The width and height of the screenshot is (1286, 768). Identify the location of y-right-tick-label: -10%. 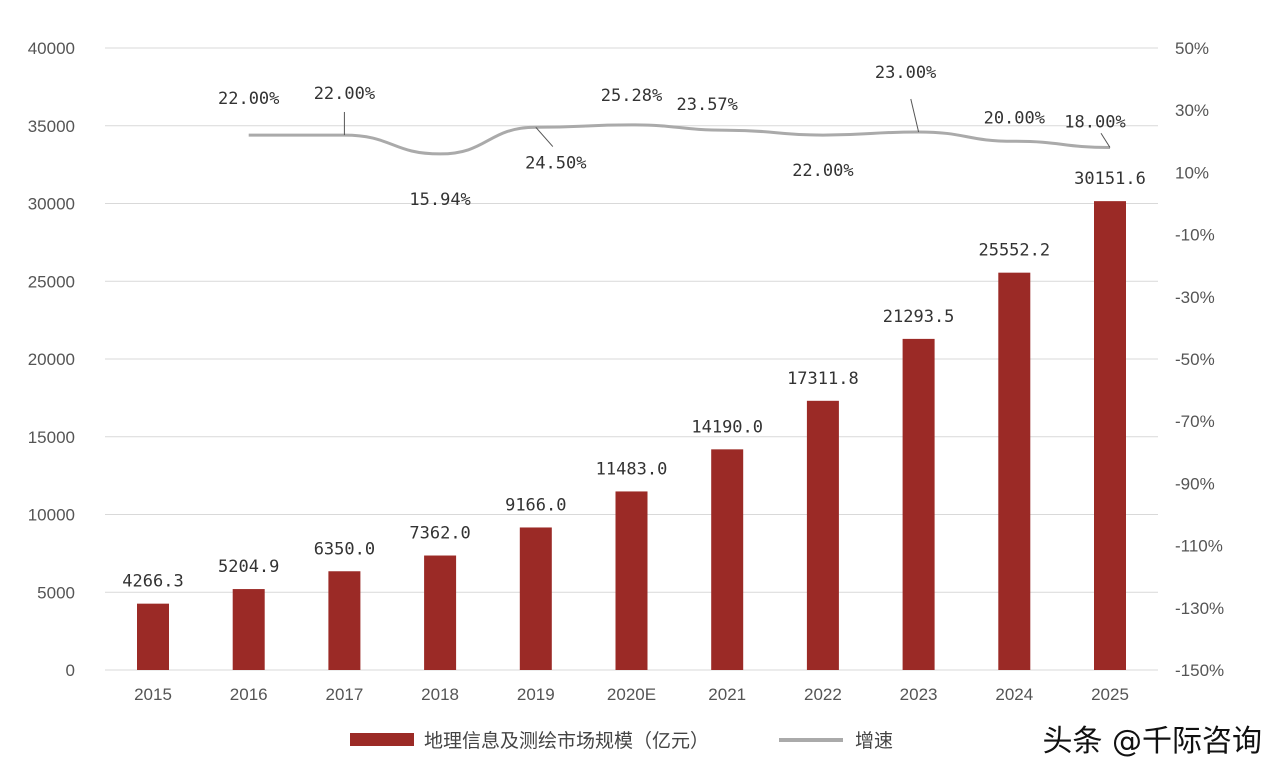
(1195, 235).